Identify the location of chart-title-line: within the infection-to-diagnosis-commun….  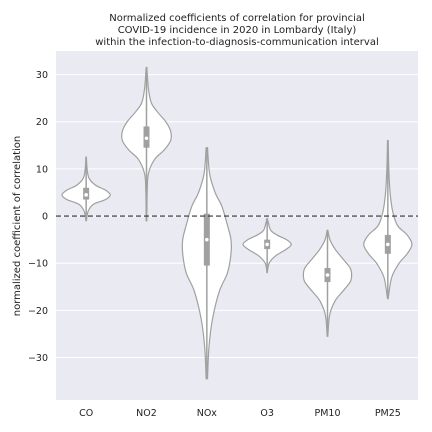
(237, 42).